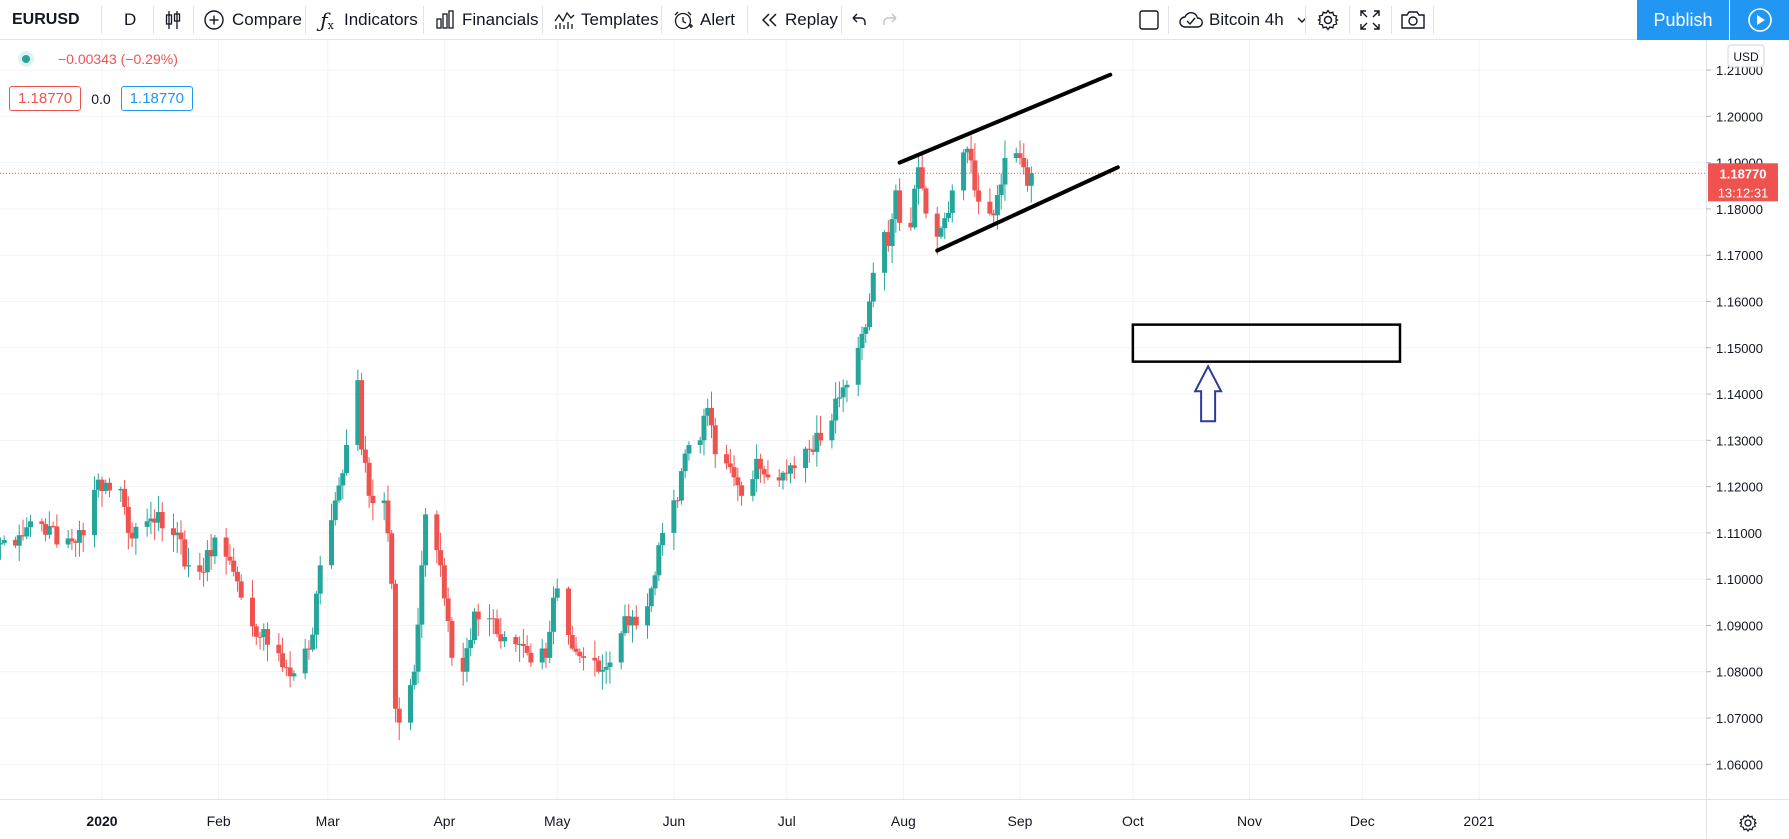  What do you see at coordinates (26, 59) in the screenshot?
I see `live-status-icon` at bounding box center [26, 59].